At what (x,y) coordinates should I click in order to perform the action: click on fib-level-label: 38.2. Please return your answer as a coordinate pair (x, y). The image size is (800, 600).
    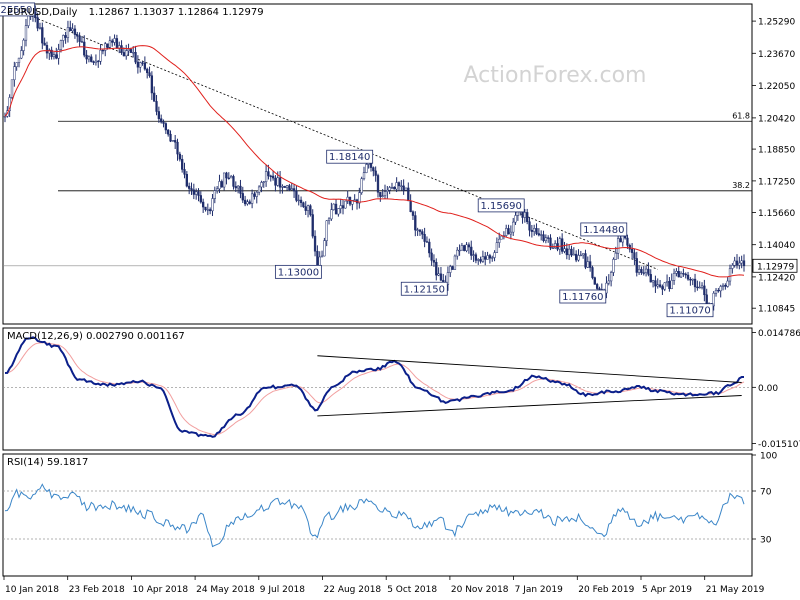
    Looking at the image, I should click on (741, 185).